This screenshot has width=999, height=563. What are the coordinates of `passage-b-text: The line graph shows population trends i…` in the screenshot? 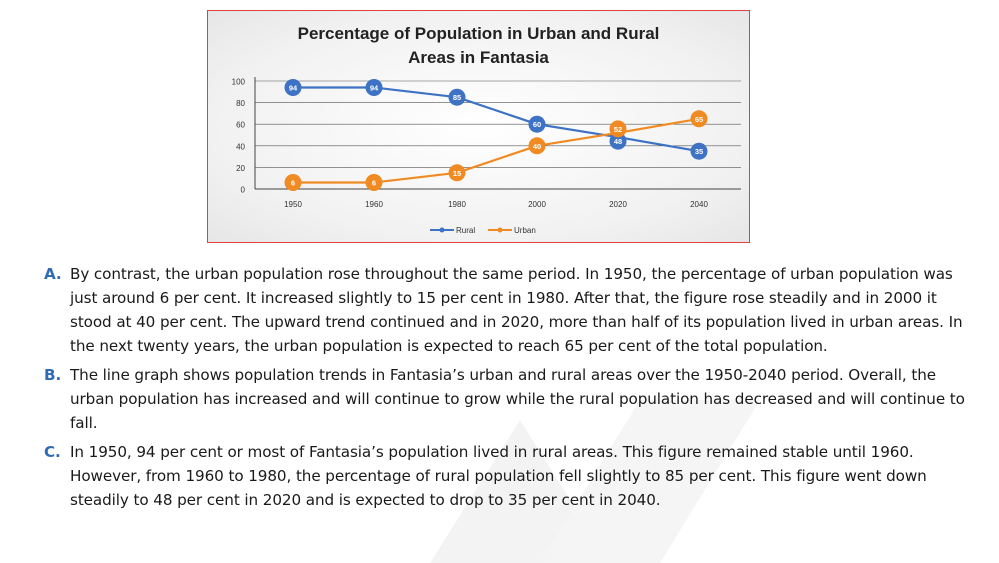 It's located at (517, 399).